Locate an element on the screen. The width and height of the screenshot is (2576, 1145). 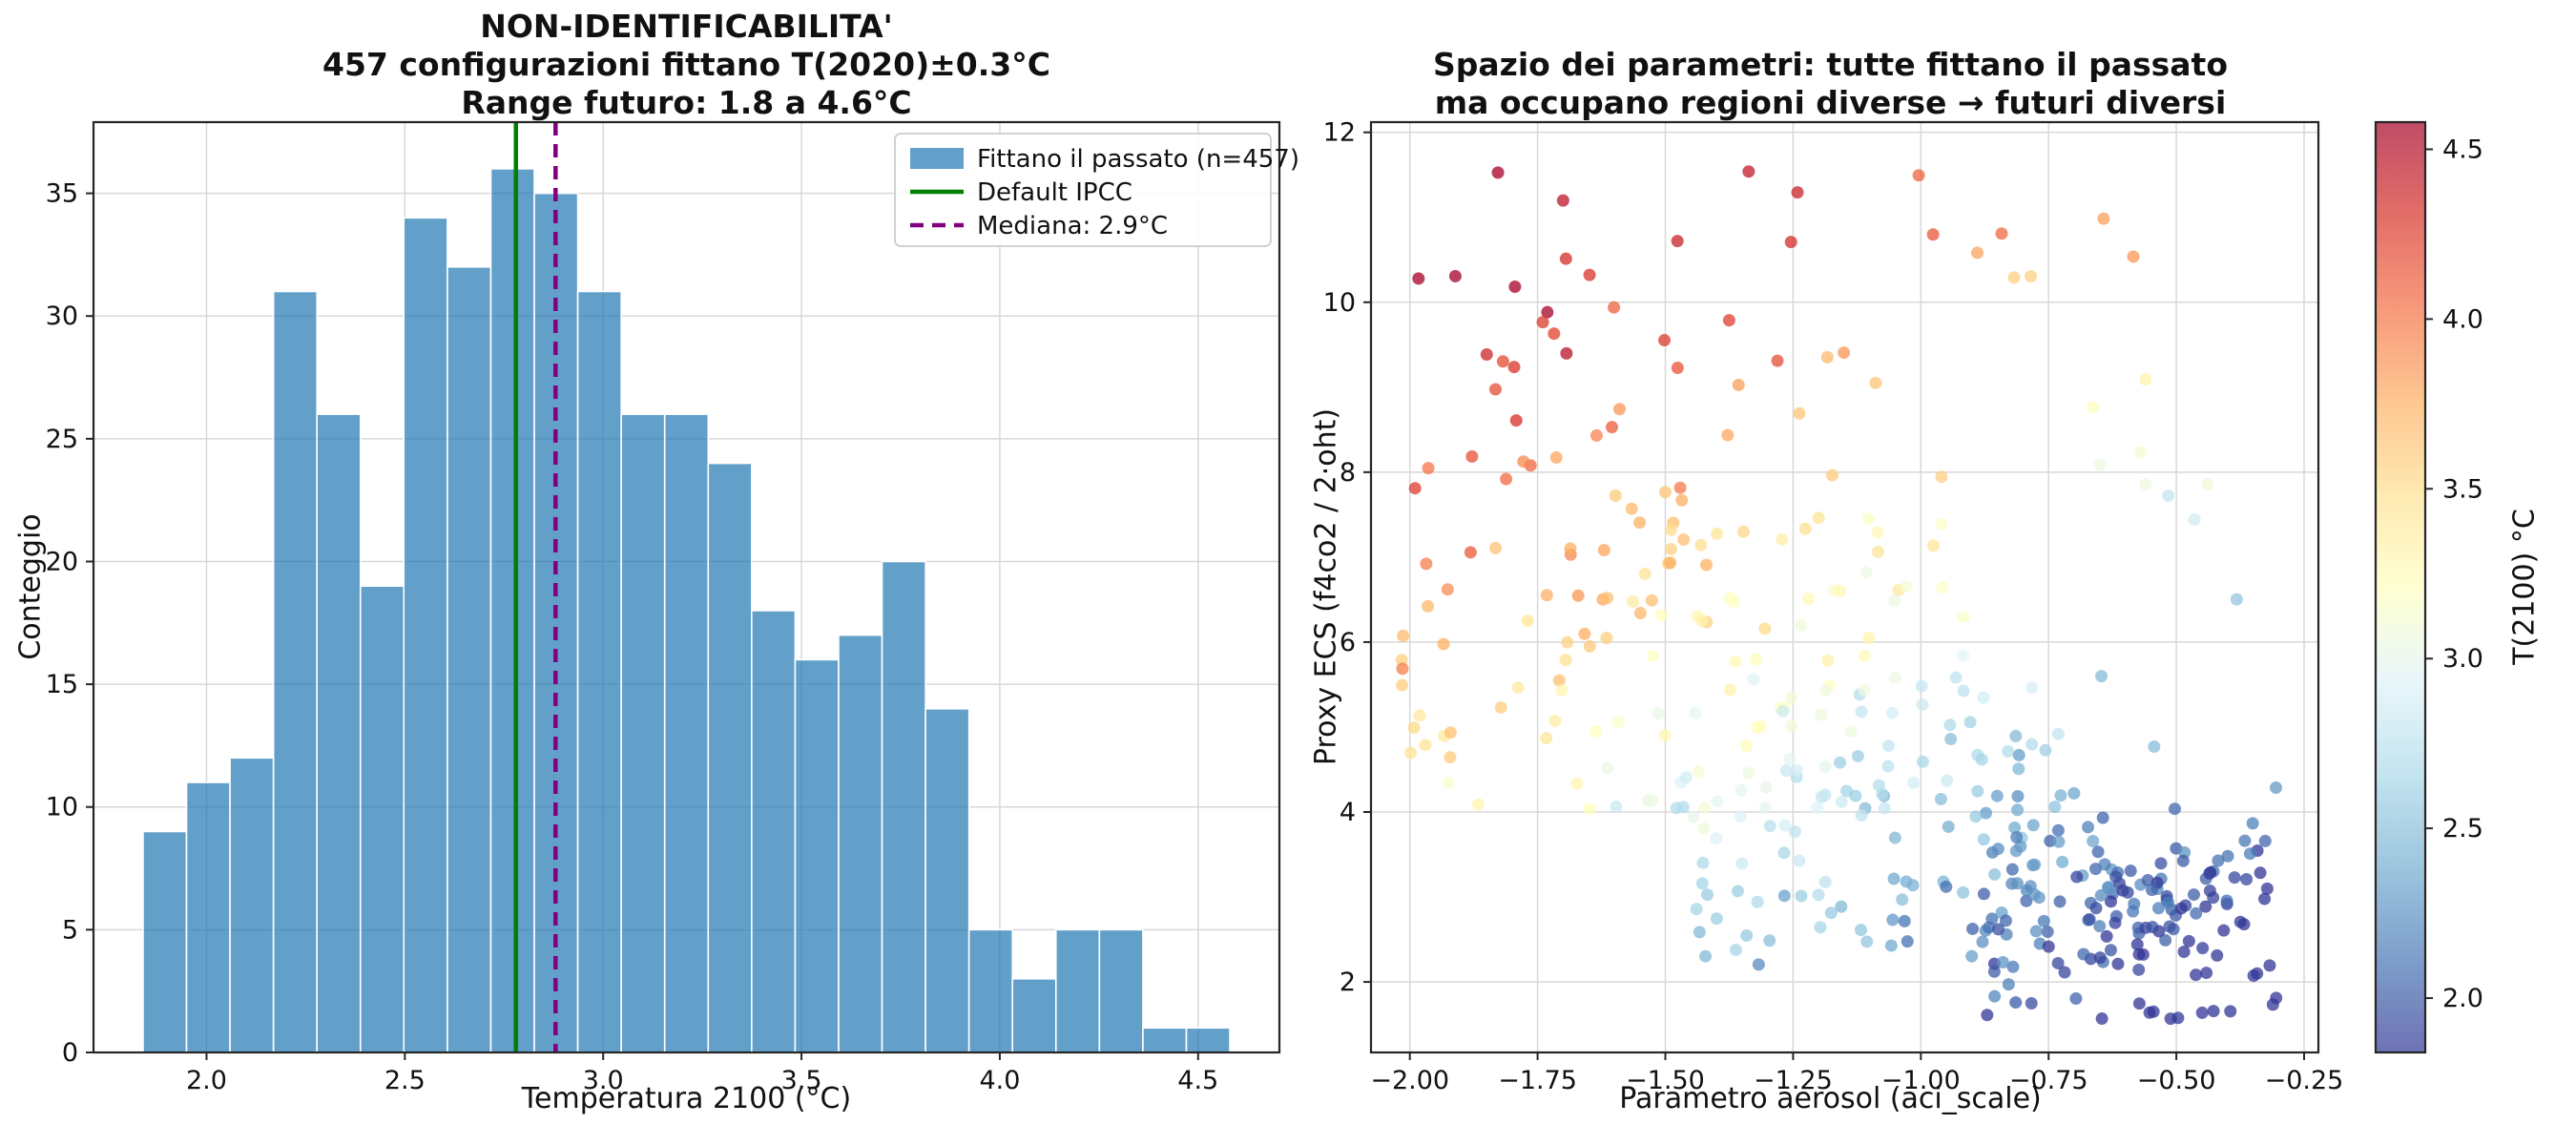
colorbar-tick-label: 2.5 is located at coordinates (2462, 829).